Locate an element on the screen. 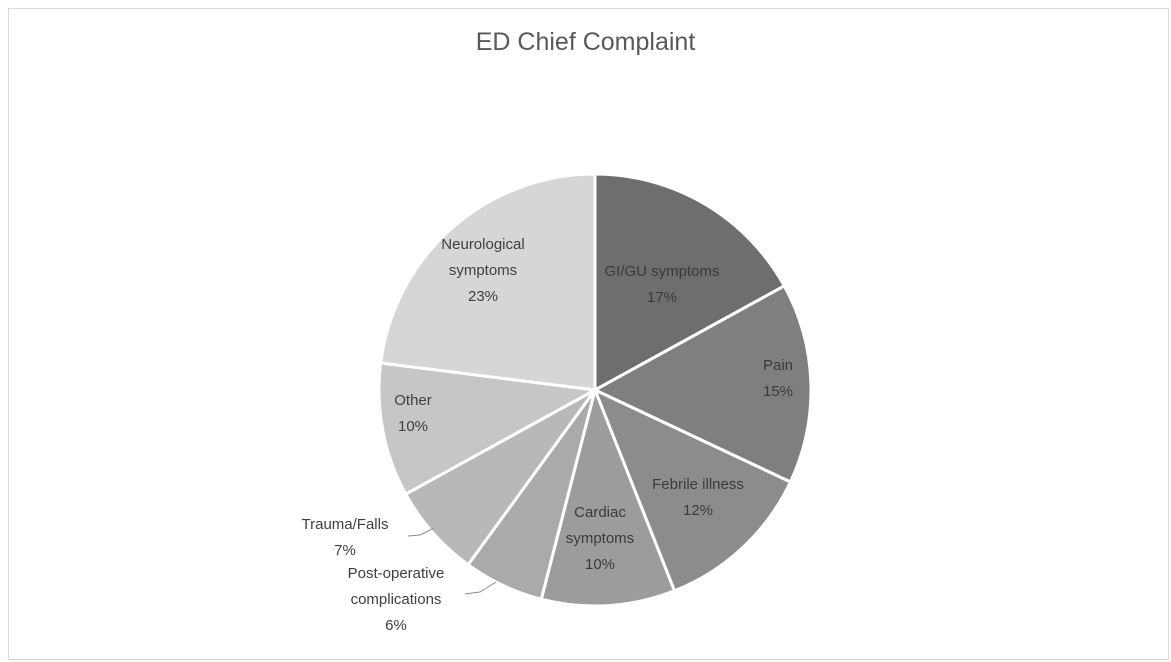  slice-label-line-7-1: symptoms is located at coordinates (483, 270).